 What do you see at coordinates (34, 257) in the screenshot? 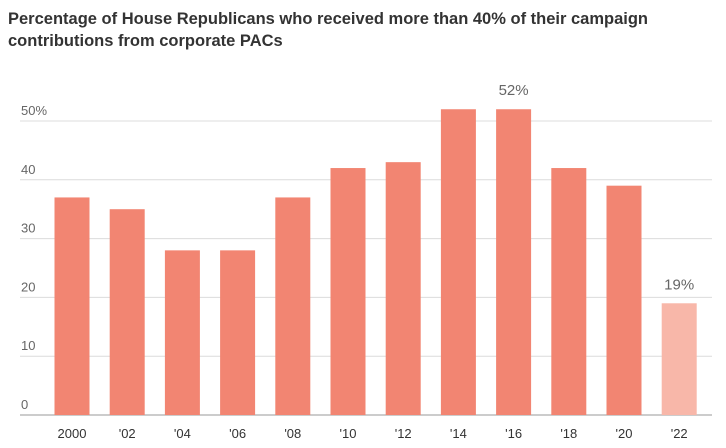
I see `y-axis-labels: 0 10 20 30 40 50%` at bounding box center [34, 257].